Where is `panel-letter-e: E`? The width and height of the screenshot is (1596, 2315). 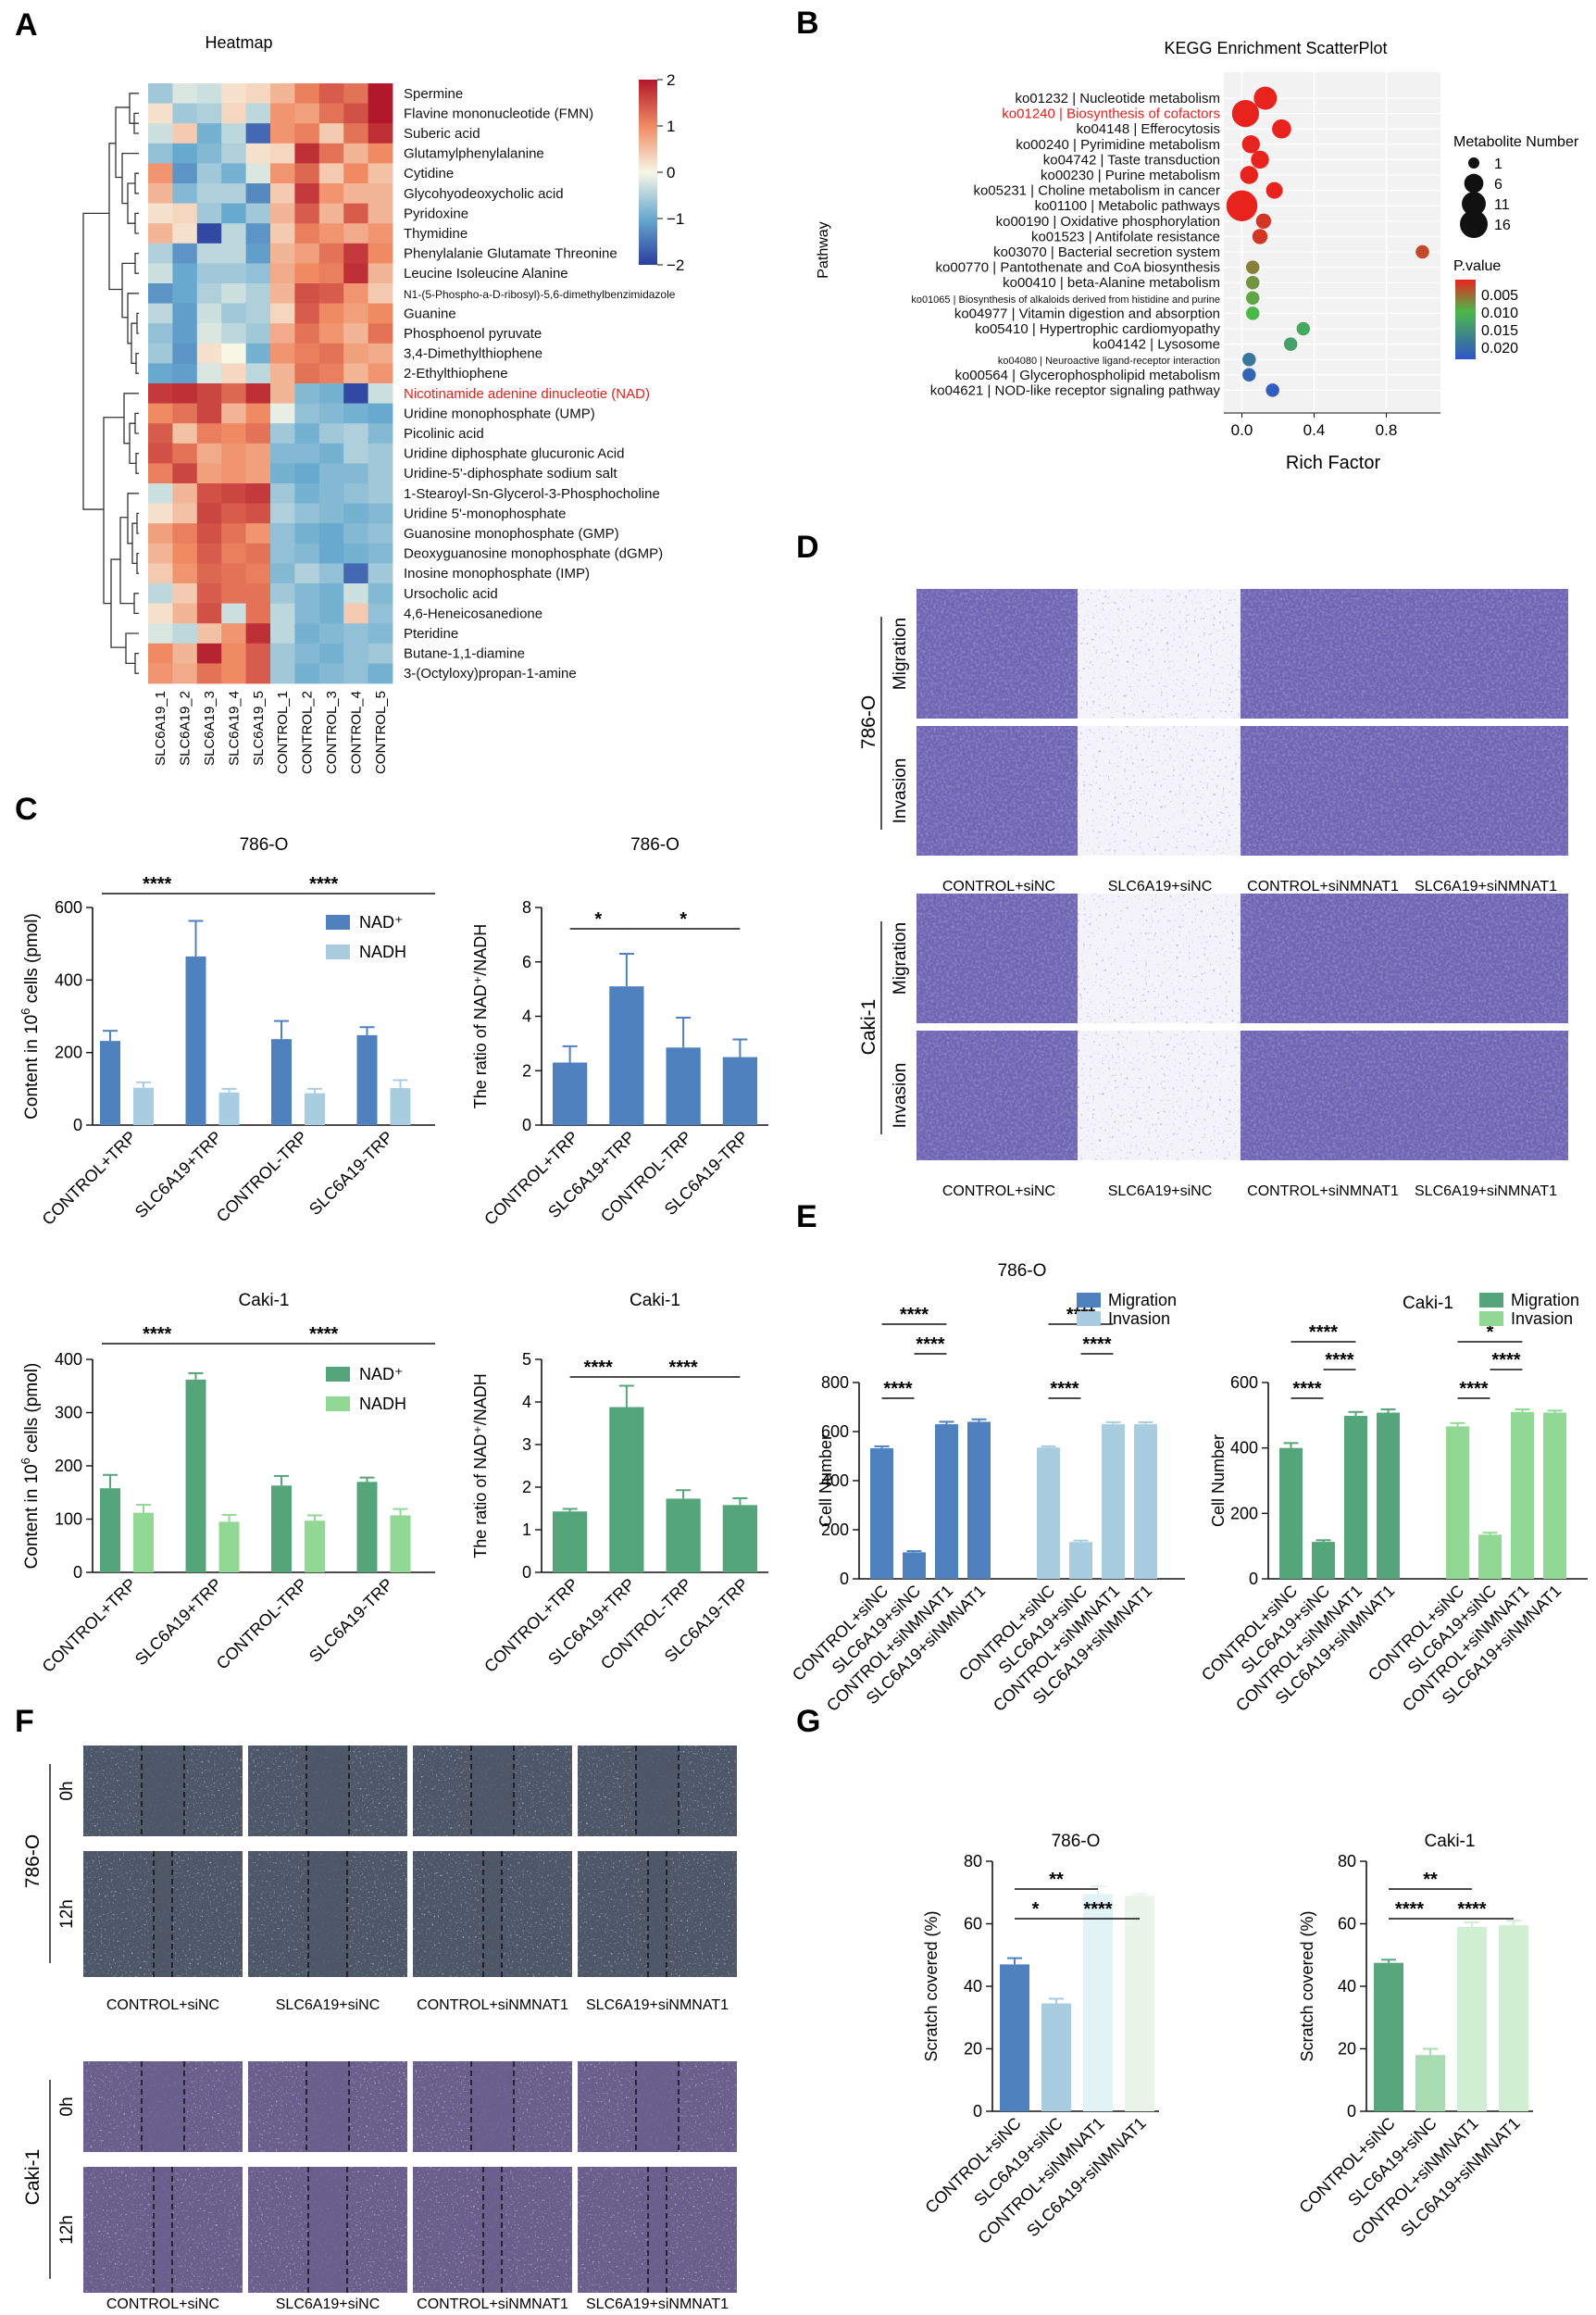 panel-letter-e: E is located at coordinates (806, 1216).